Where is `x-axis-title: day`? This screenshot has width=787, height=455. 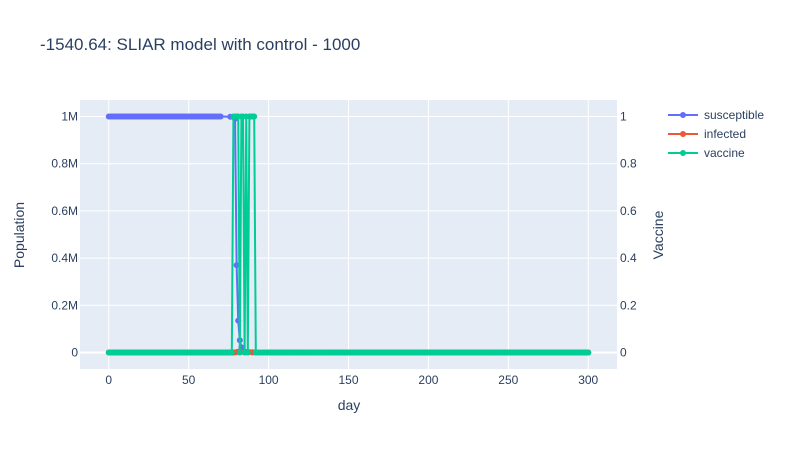
x-axis-title: day is located at coordinates (349, 405).